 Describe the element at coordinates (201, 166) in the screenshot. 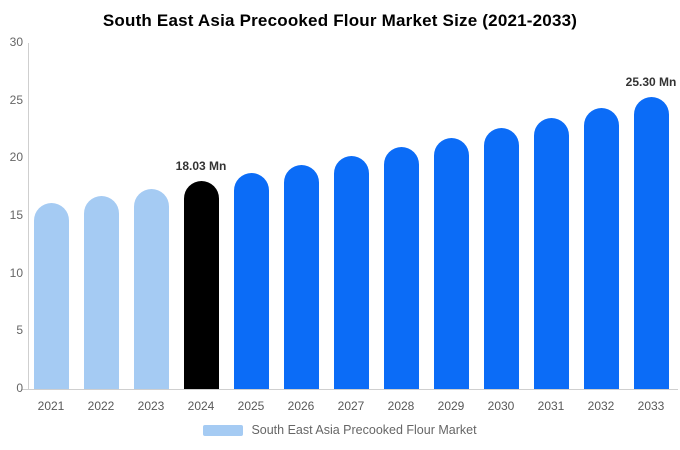

I see `bar-value-label-2024: 18.03 Mn` at that location.